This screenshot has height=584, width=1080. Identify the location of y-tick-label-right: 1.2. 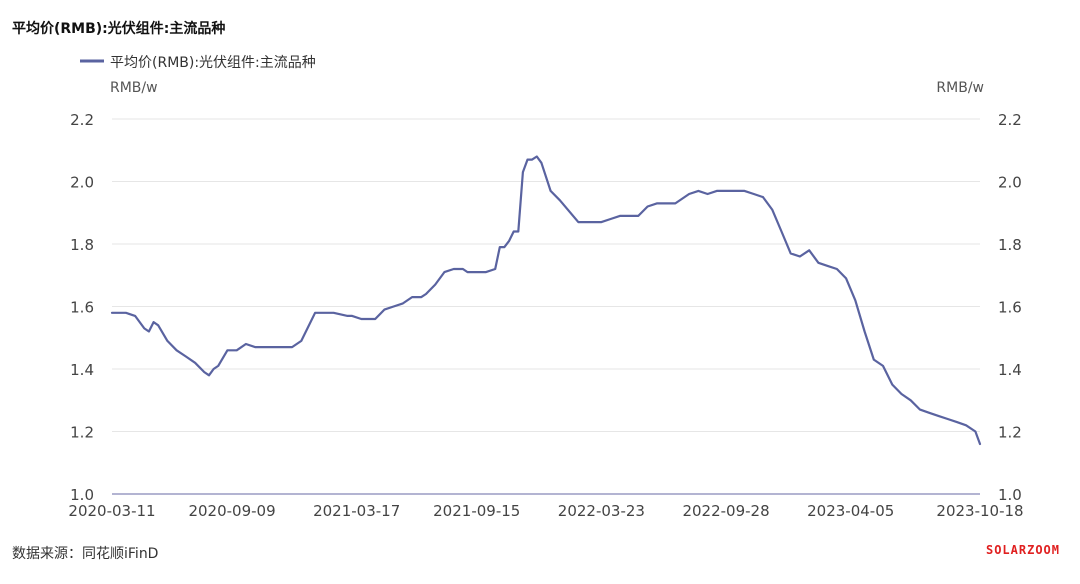
(1010, 433).